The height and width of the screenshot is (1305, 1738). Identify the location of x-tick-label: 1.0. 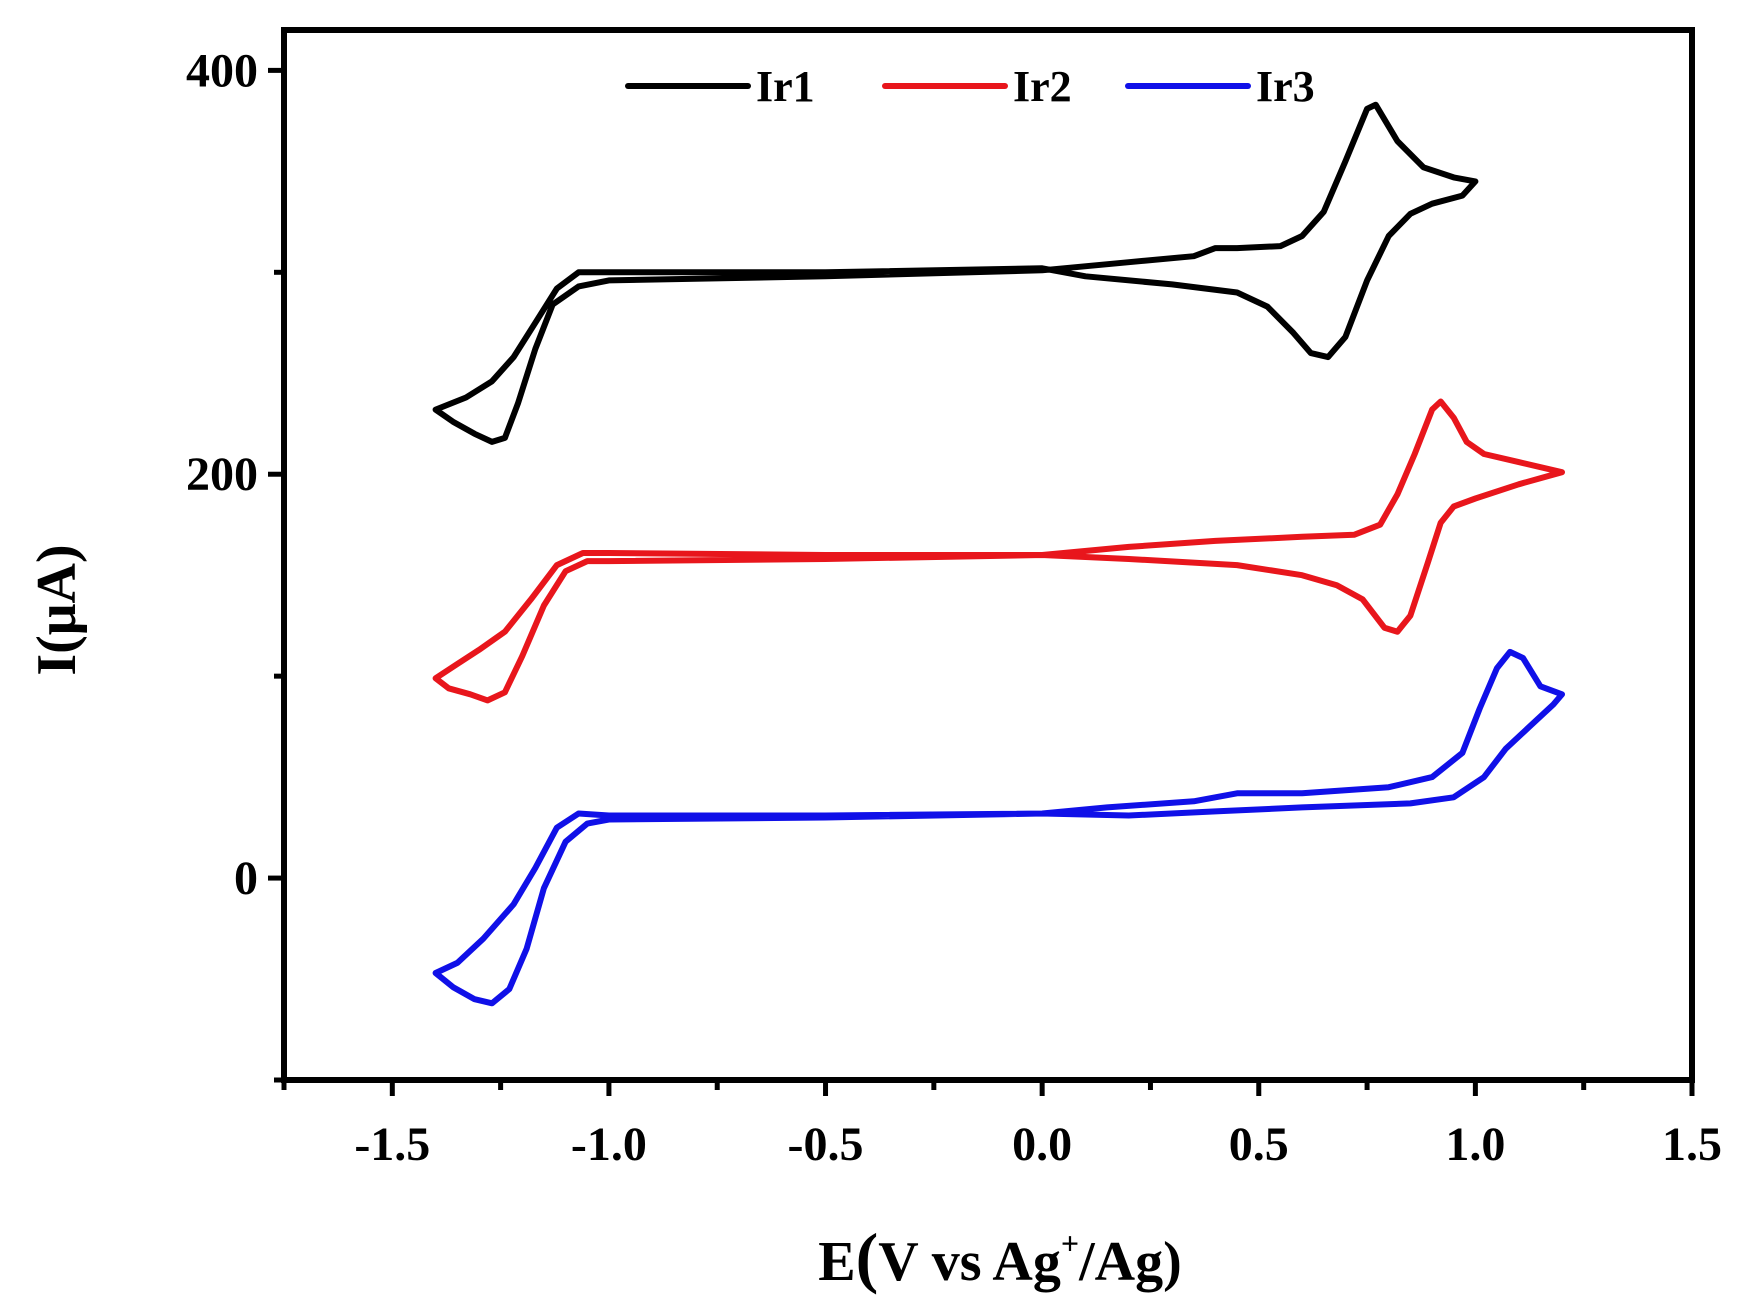
(1475, 1144).